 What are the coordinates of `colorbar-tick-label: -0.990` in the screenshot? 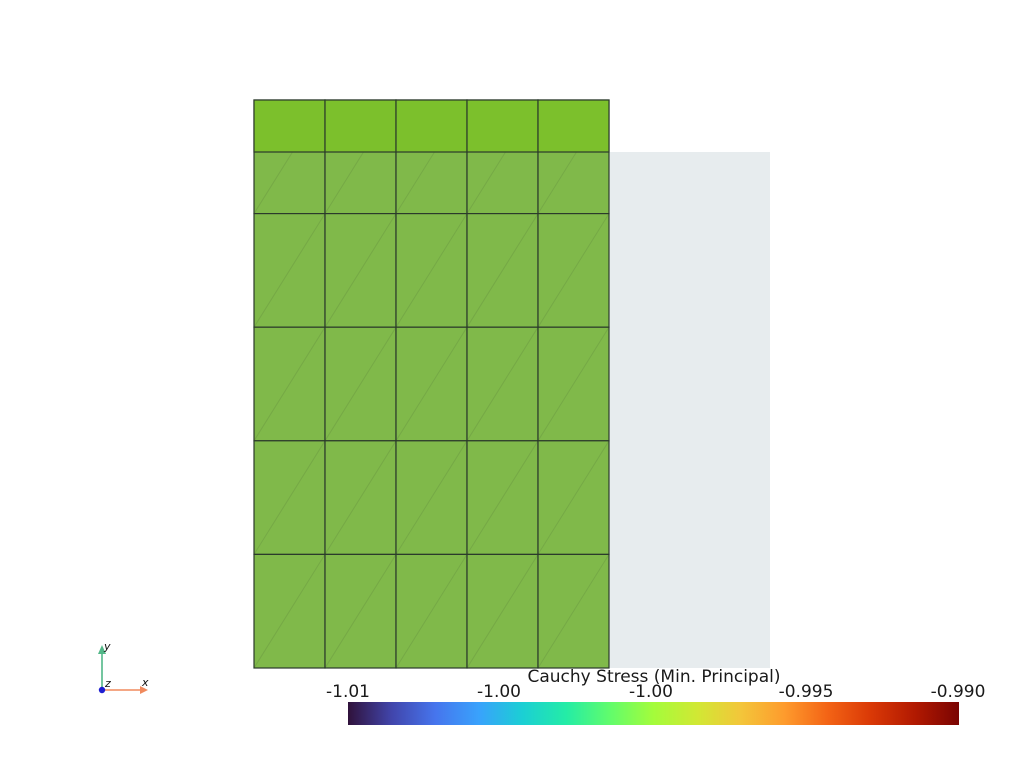 It's located at (958, 692).